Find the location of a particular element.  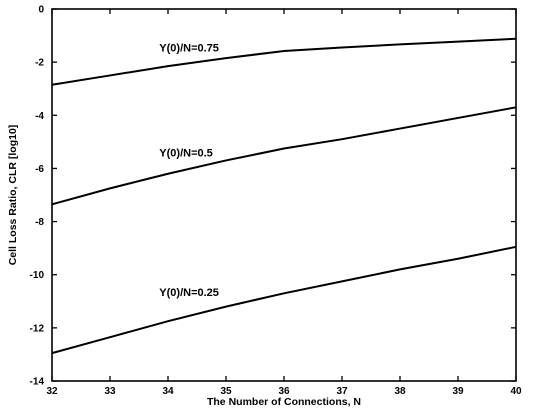

annotations-layer: Y(0)/N=0.75 Y(0)/N=0.5 Y(0)/N=0.25 is located at coordinates (189, 171).